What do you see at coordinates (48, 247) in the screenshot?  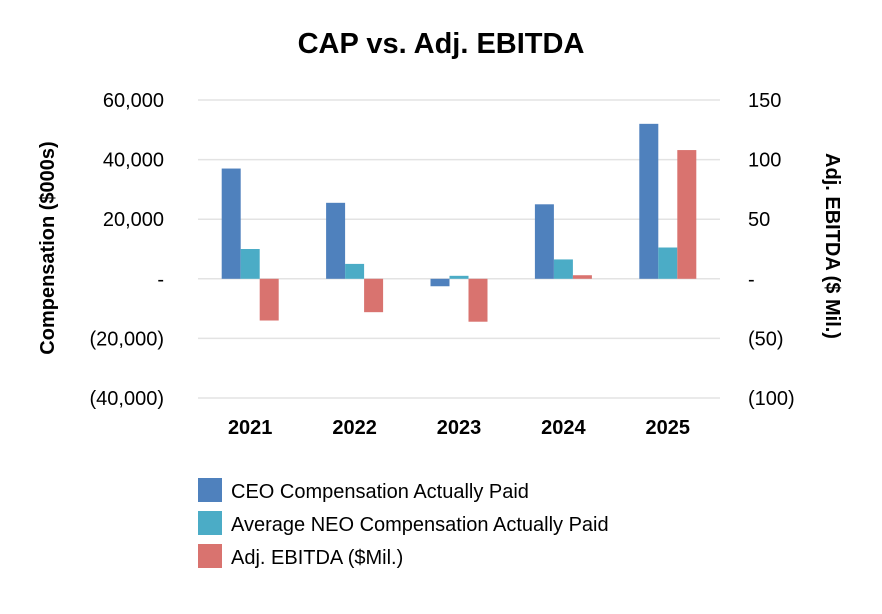 I see `y-axis-left-title: Compensation ($000s)` at bounding box center [48, 247].